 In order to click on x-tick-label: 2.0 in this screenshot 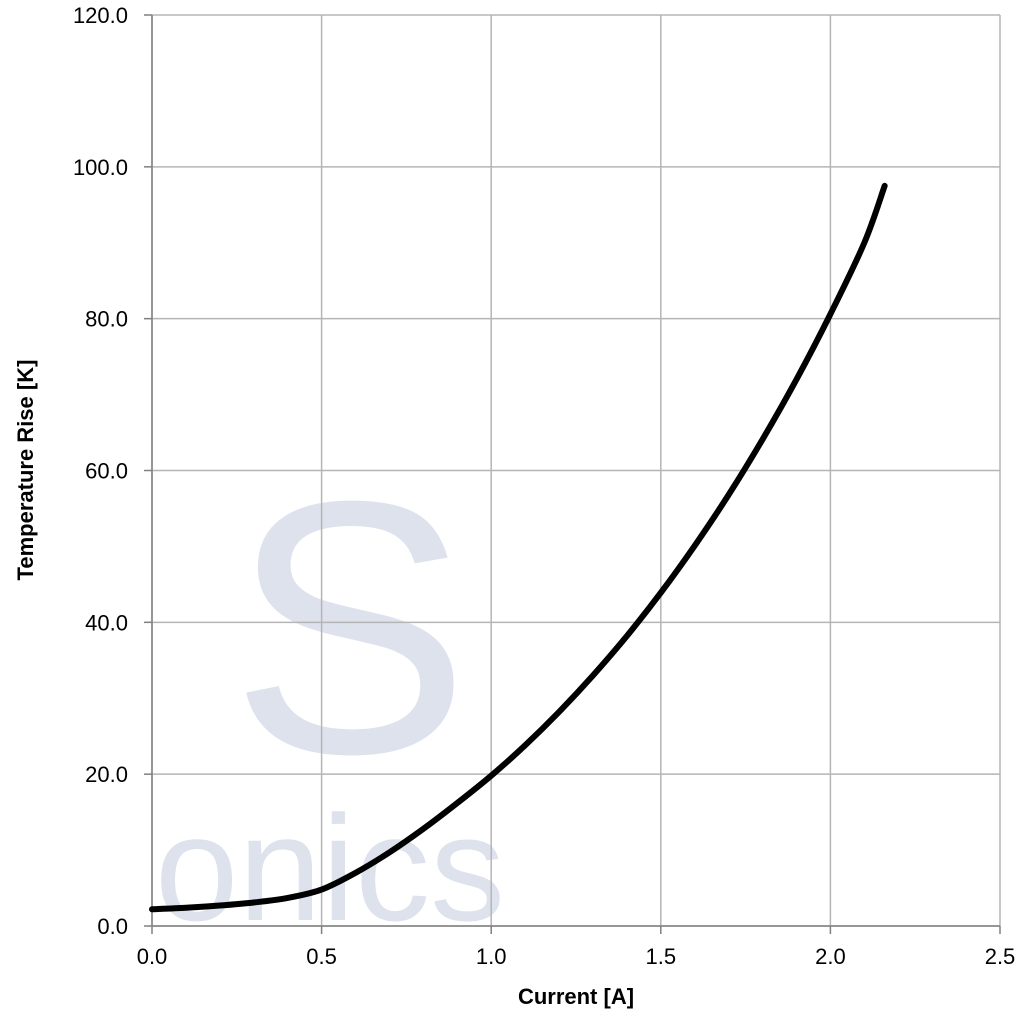, I will do `click(830, 956)`.